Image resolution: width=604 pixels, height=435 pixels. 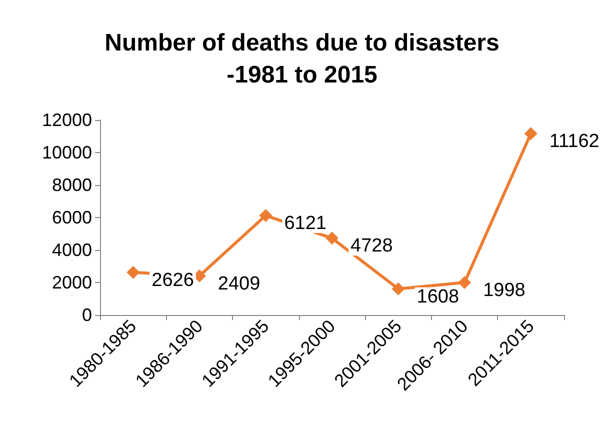 What do you see at coordinates (67, 120) in the screenshot?
I see `y-tick-label: 12000` at bounding box center [67, 120].